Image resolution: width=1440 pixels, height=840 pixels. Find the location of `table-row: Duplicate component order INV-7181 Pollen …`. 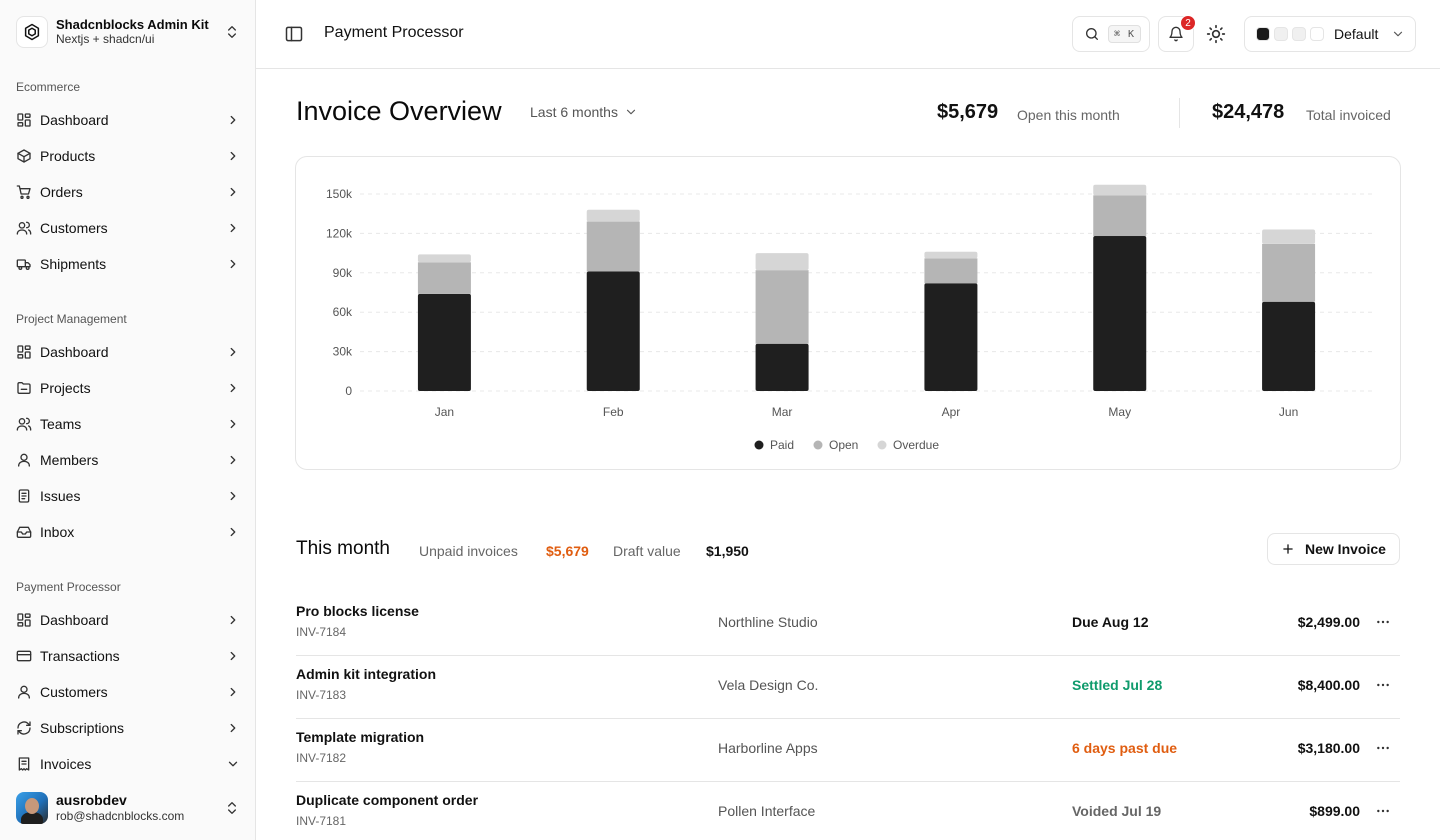

table-row: Duplicate component order INV-7181 Pollen … is located at coordinates (848, 811).